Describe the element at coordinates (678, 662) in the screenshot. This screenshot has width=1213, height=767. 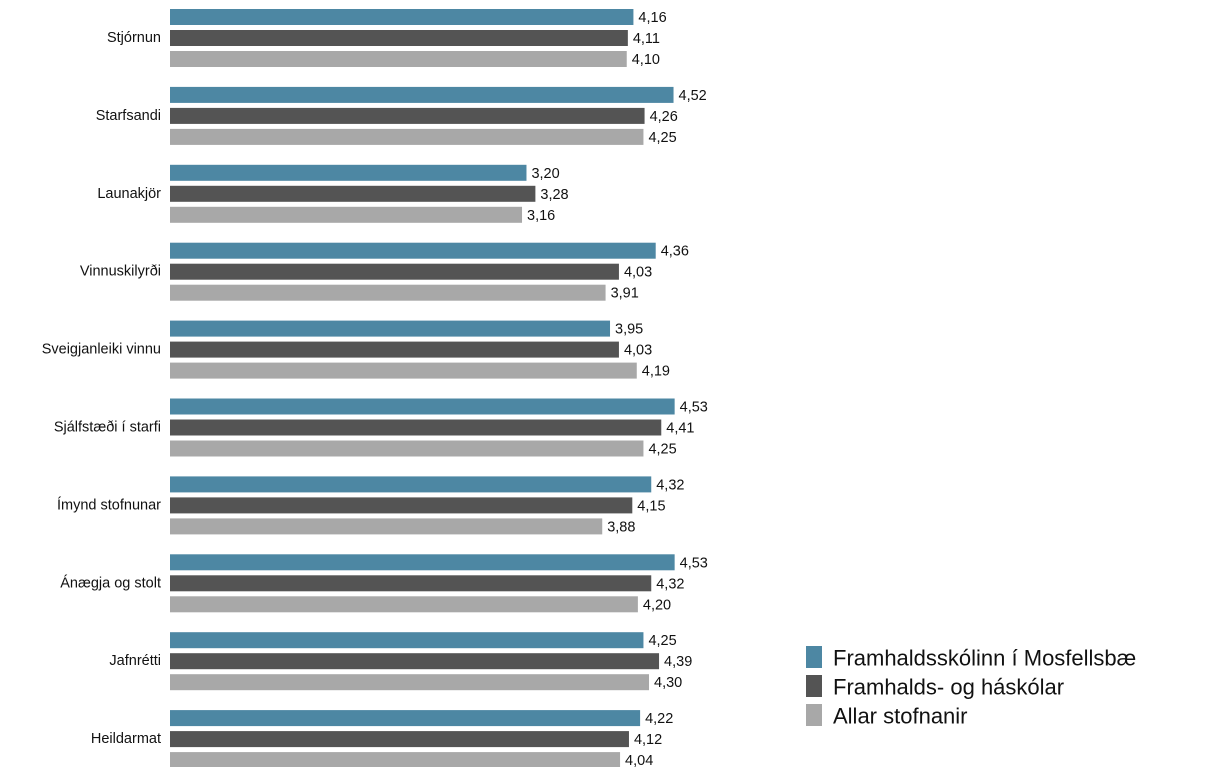
I see `data-label: 4,39` at that location.